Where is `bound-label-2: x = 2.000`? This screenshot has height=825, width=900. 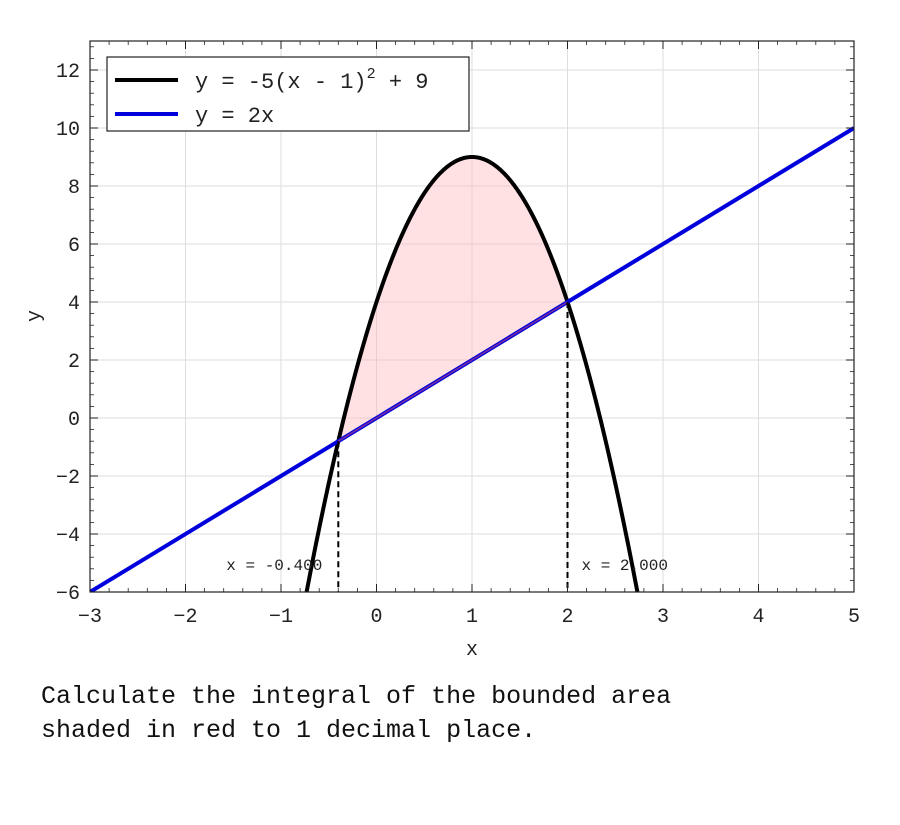 bound-label-2: x = 2.000 is located at coordinates (625, 566).